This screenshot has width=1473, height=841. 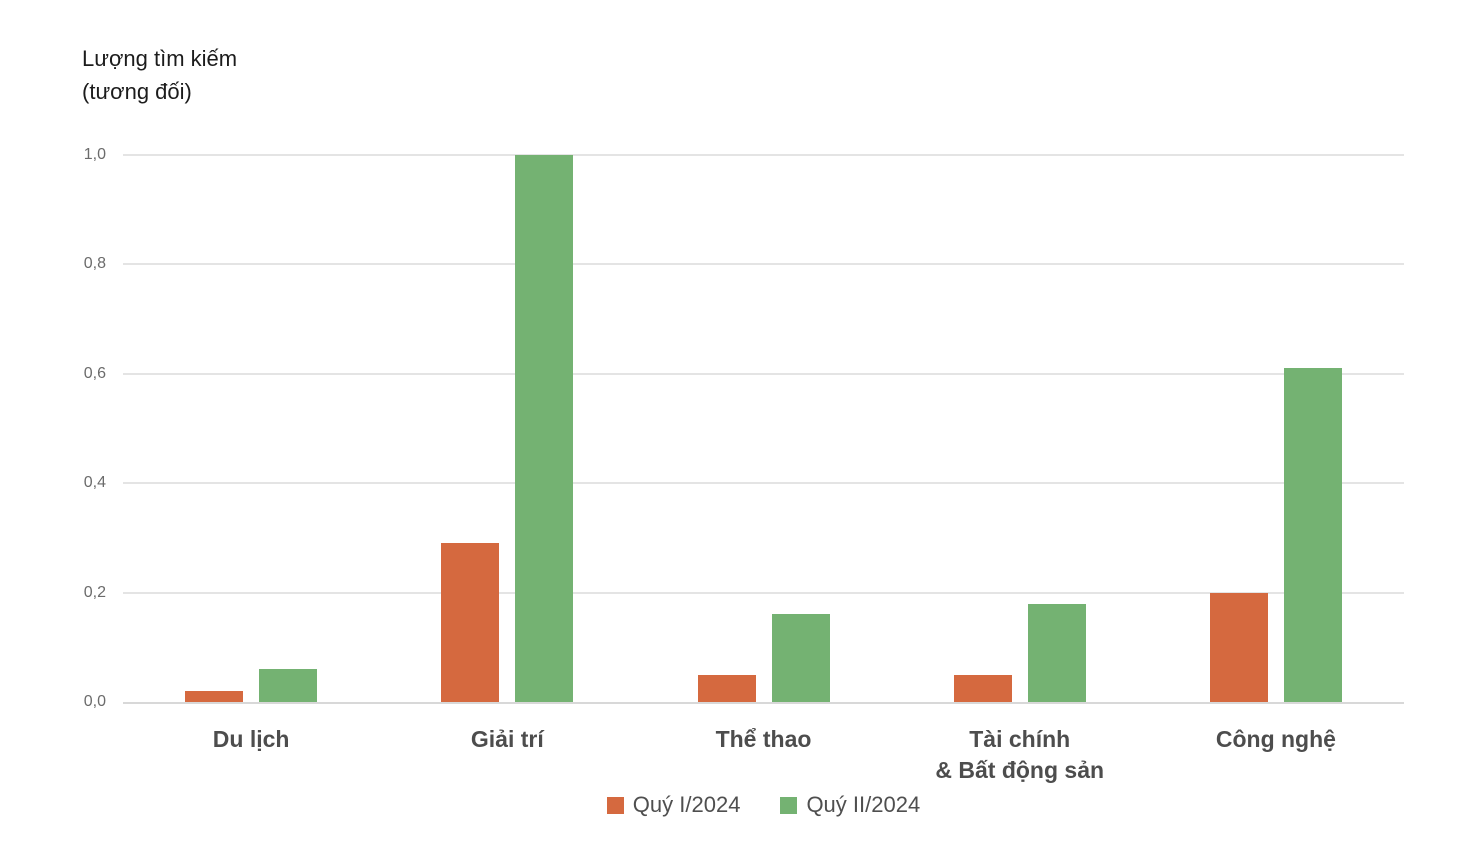 I want to click on y-tick-label: 0,0, so click(x=94, y=701).